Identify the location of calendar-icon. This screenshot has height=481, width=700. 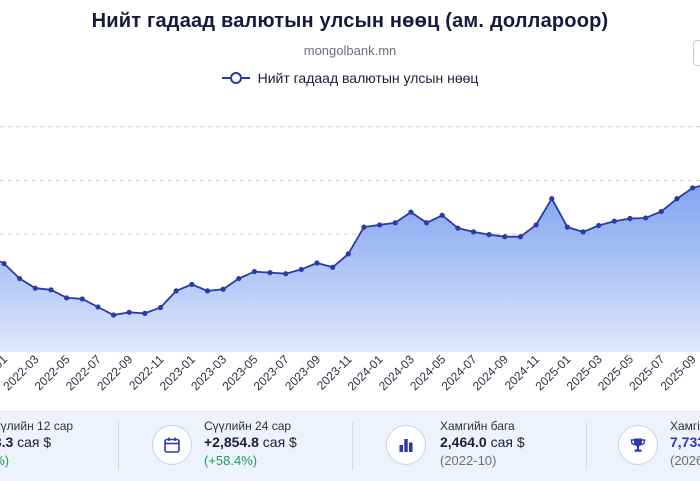
(172, 445).